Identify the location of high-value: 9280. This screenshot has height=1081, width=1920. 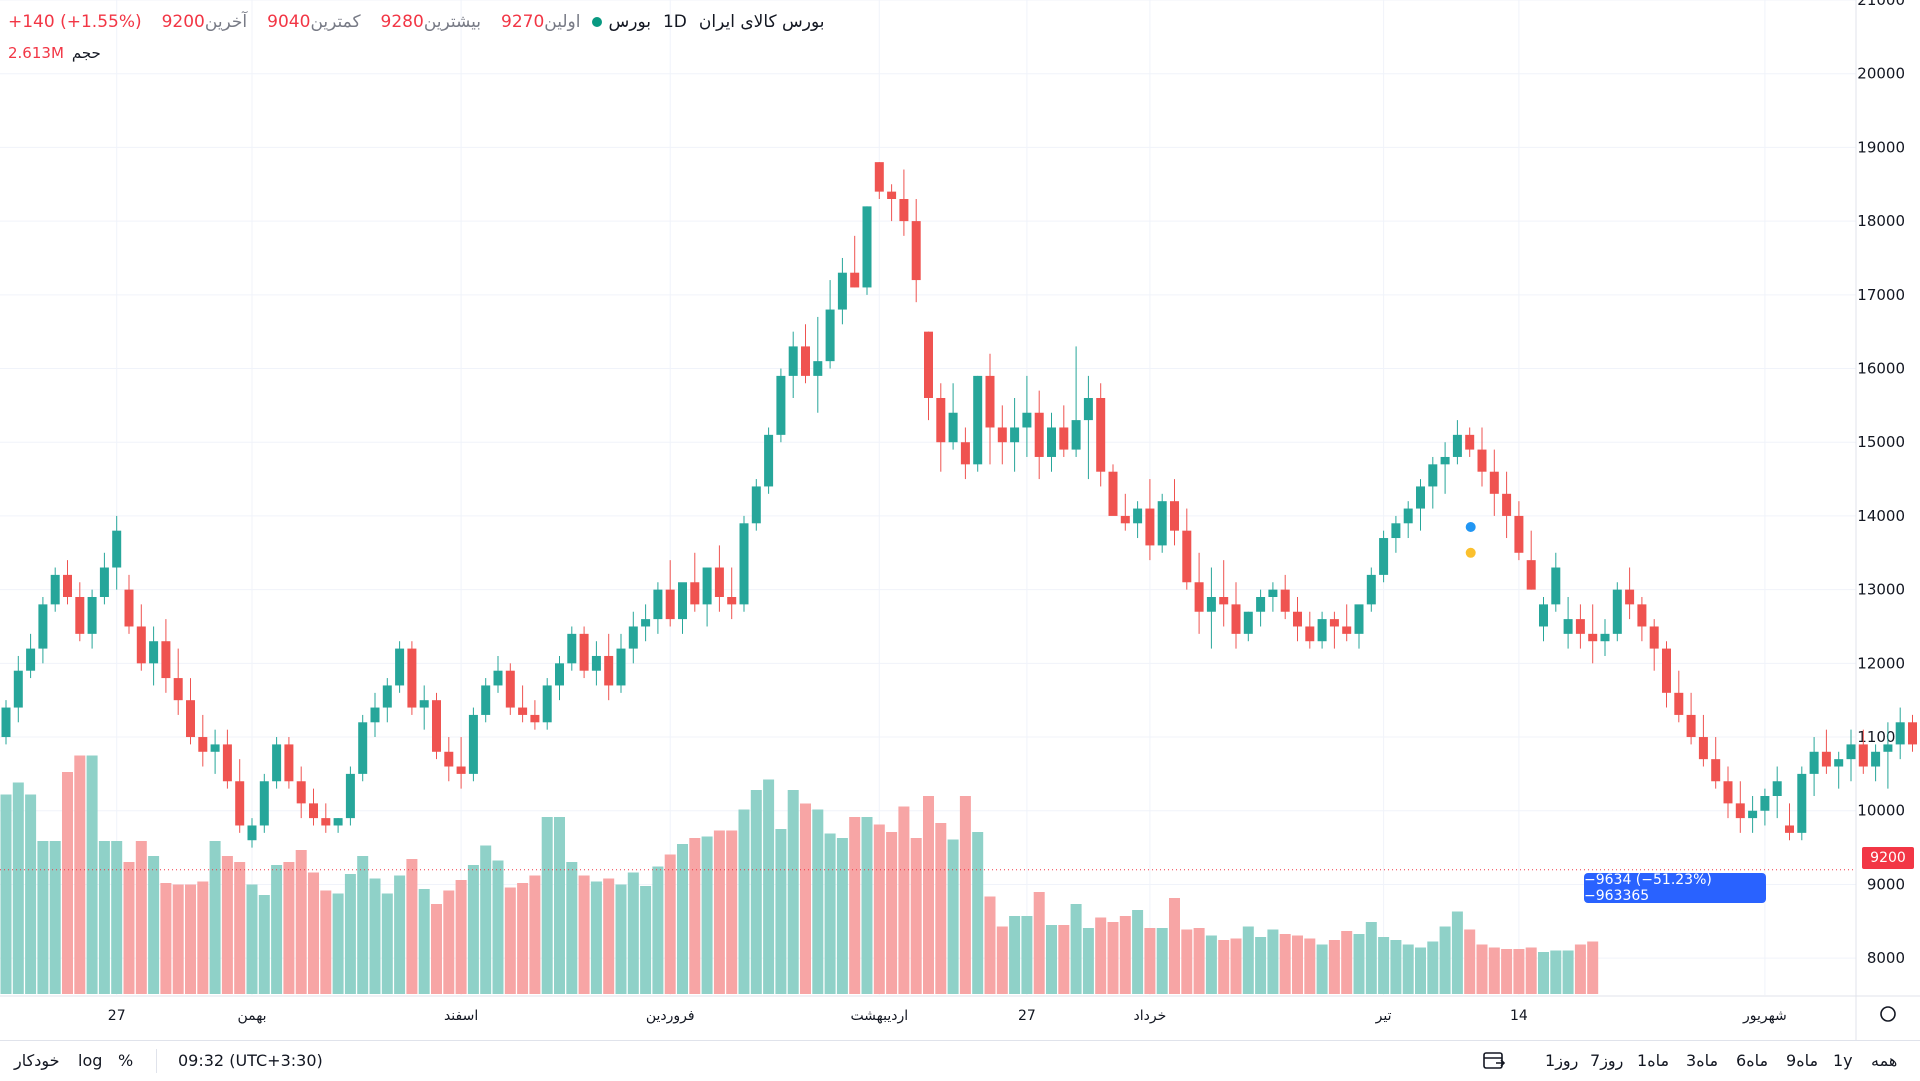
(402, 22).